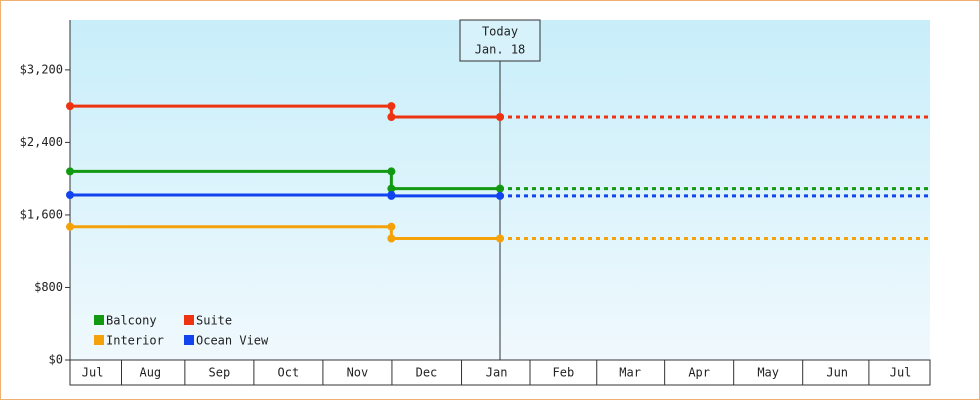 This screenshot has height=400, width=980. Describe the element at coordinates (220, 373) in the screenshot. I see `x-tick-label: Sep` at that location.